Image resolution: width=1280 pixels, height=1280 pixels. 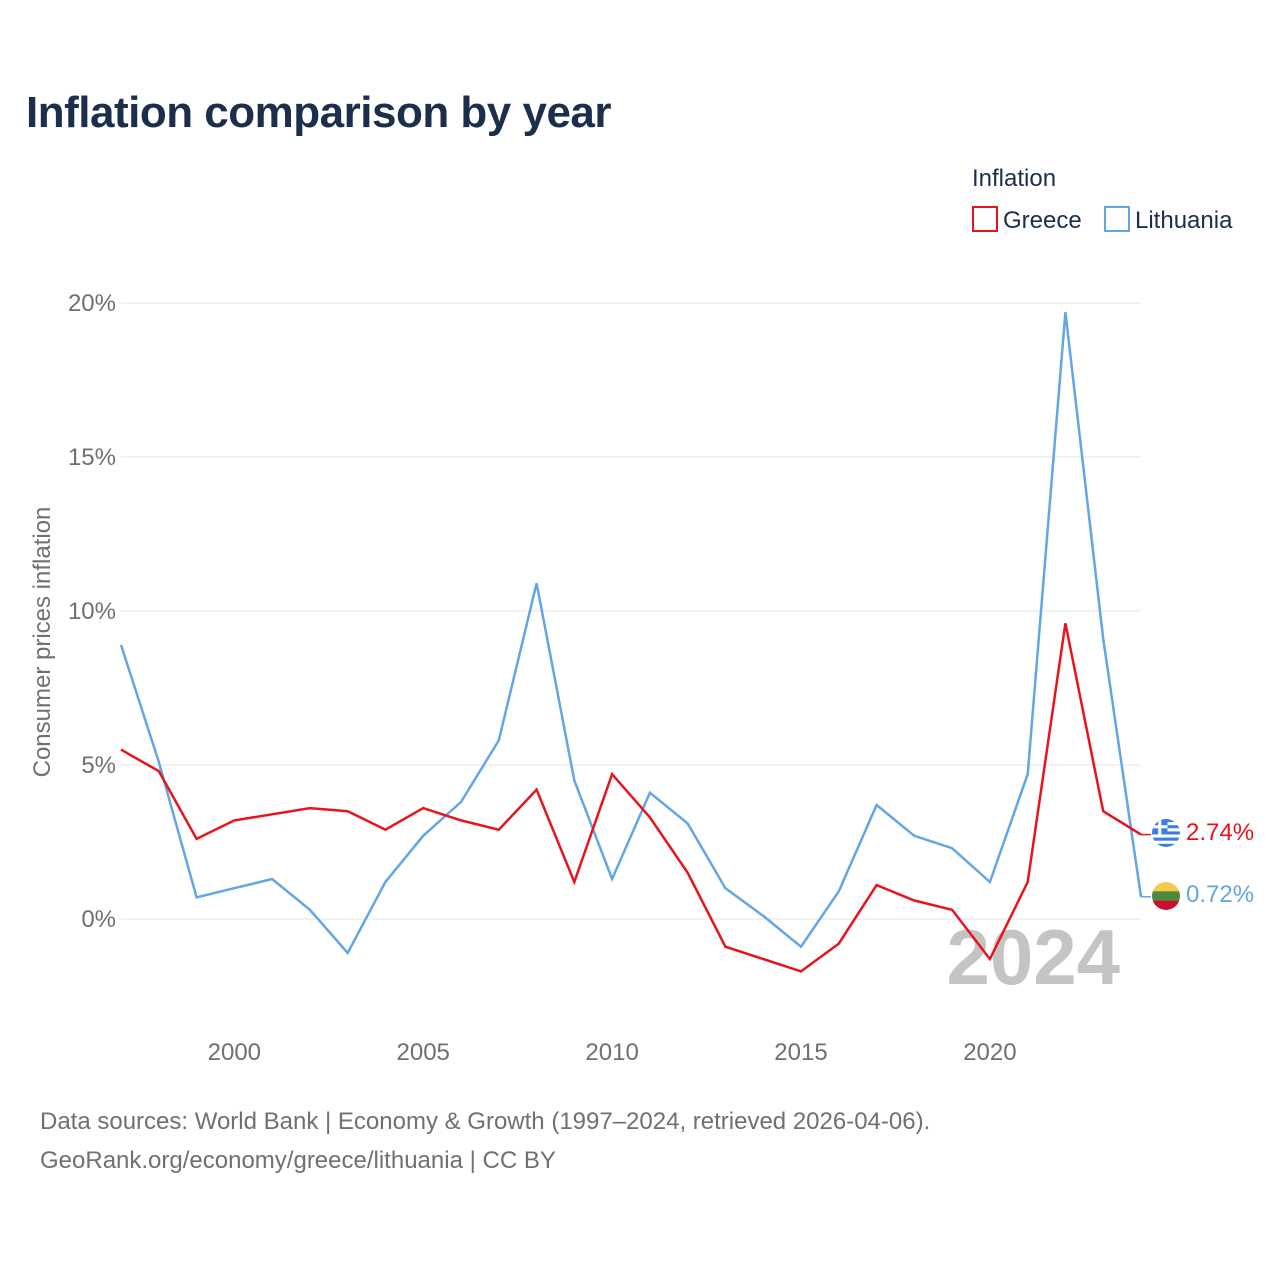 I want to click on x-tick-label: 2005, so click(x=423, y=1052).